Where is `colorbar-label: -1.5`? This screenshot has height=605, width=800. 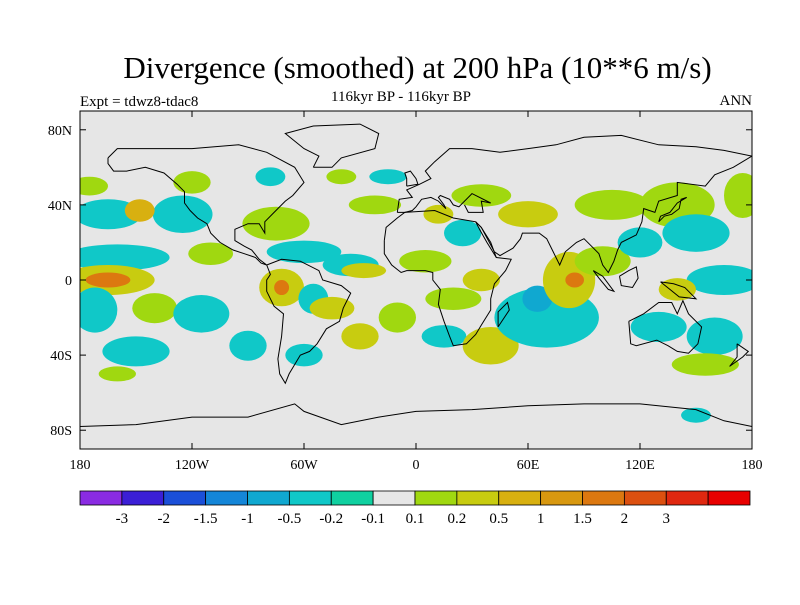 colorbar-label: -1.5 is located at coordinates (206, 519).